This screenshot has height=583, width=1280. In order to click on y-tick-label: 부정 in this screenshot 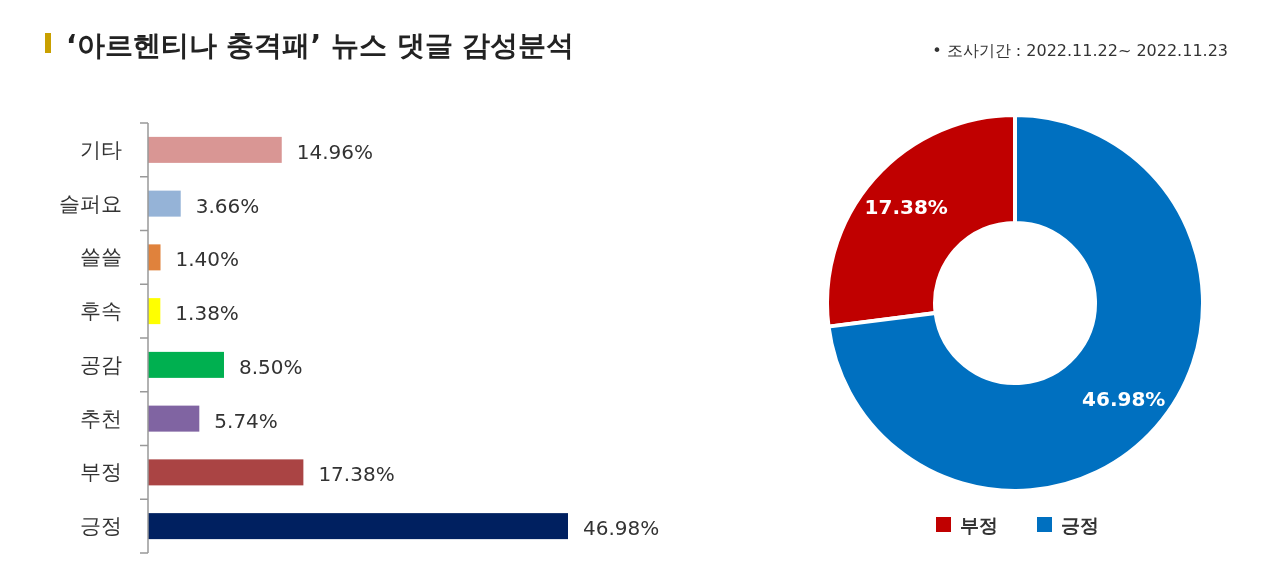, I will do `click(101, 472)`.